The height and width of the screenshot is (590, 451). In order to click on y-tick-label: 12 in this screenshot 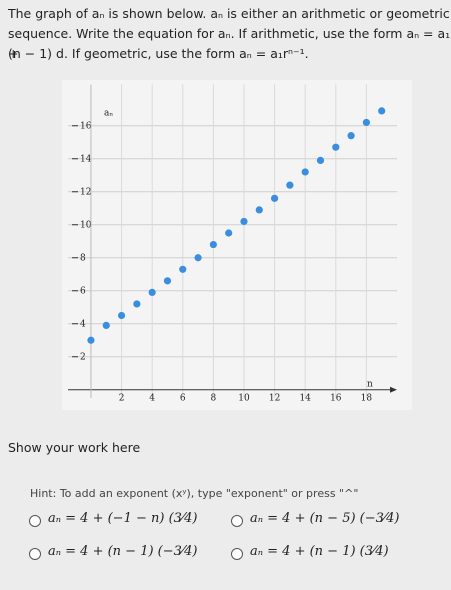, I will do `click(85, 192)`.